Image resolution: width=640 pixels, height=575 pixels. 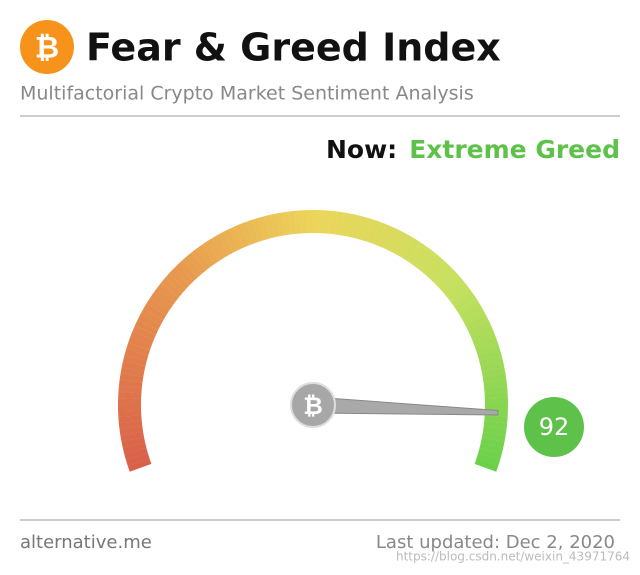 I want to click on bitcoin-logo, so click(x=47, y=47).